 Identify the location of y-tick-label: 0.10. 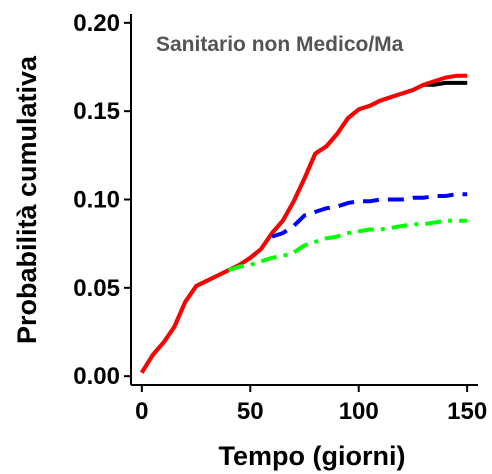
(96, 200).